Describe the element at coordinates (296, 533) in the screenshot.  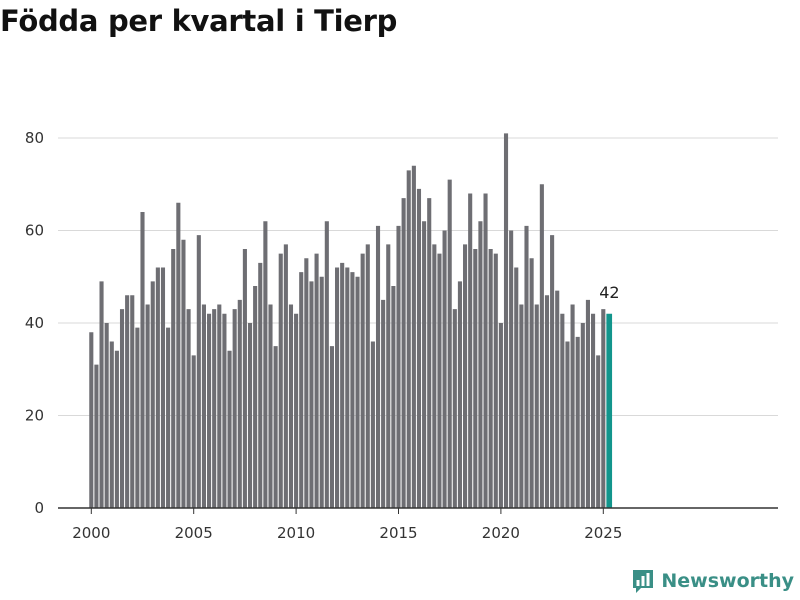
I see `x-tick-label: 2010` at that location.